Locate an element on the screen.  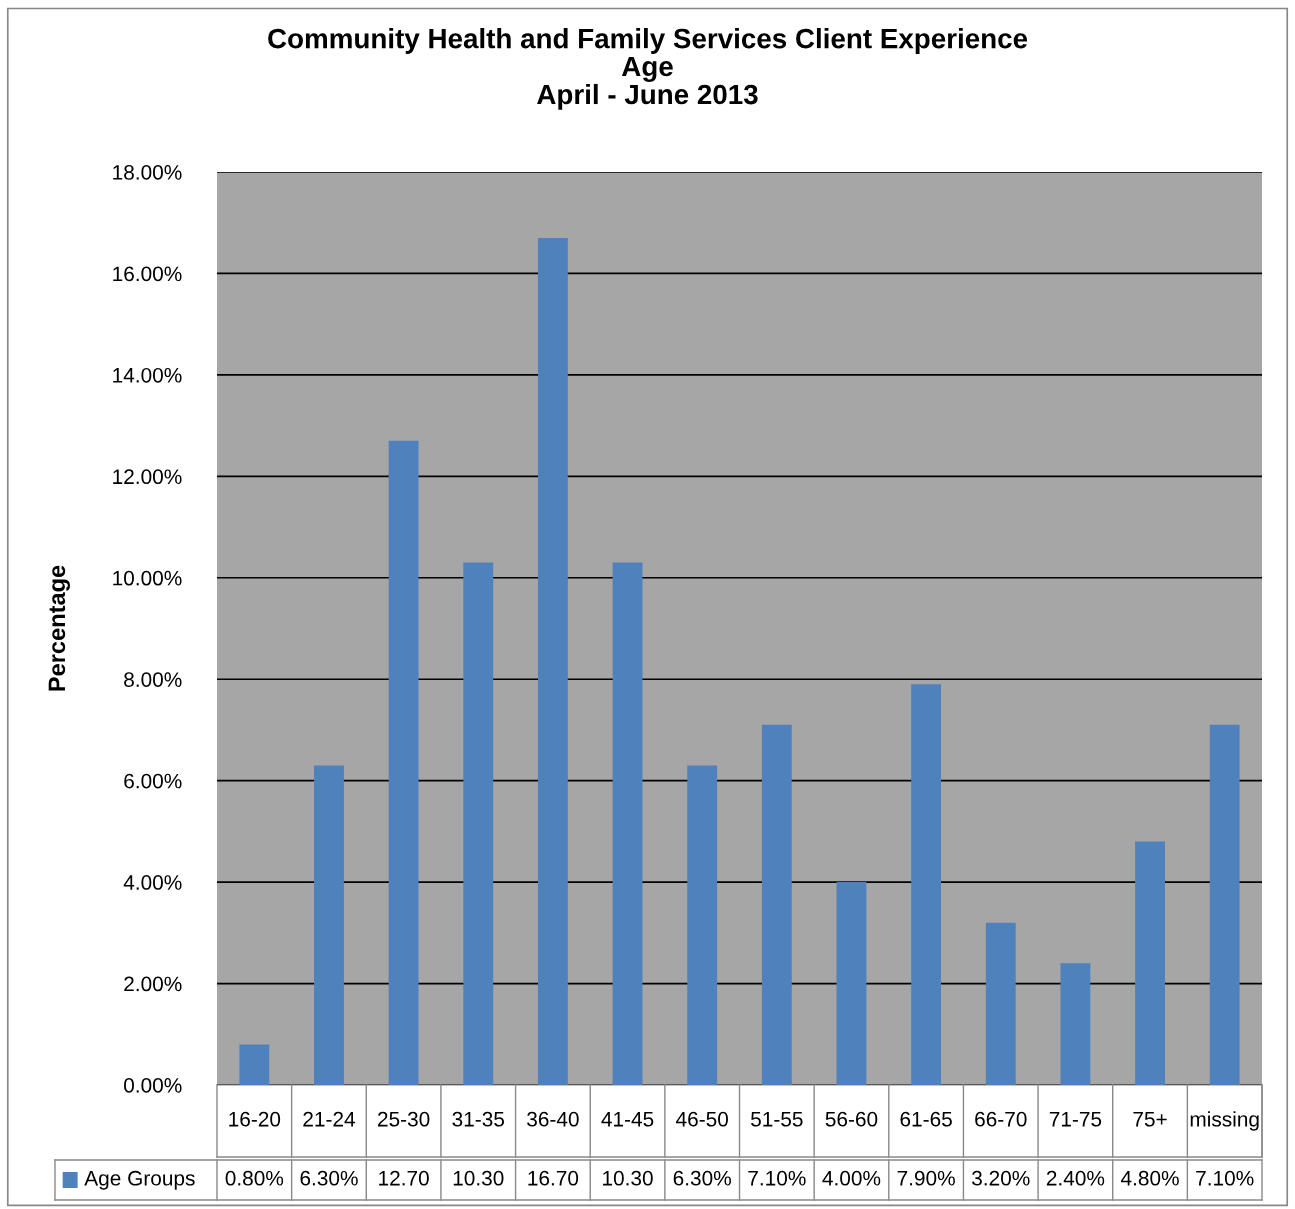
x-tick-label: 61-65 is located at coordinates (926, 1119).